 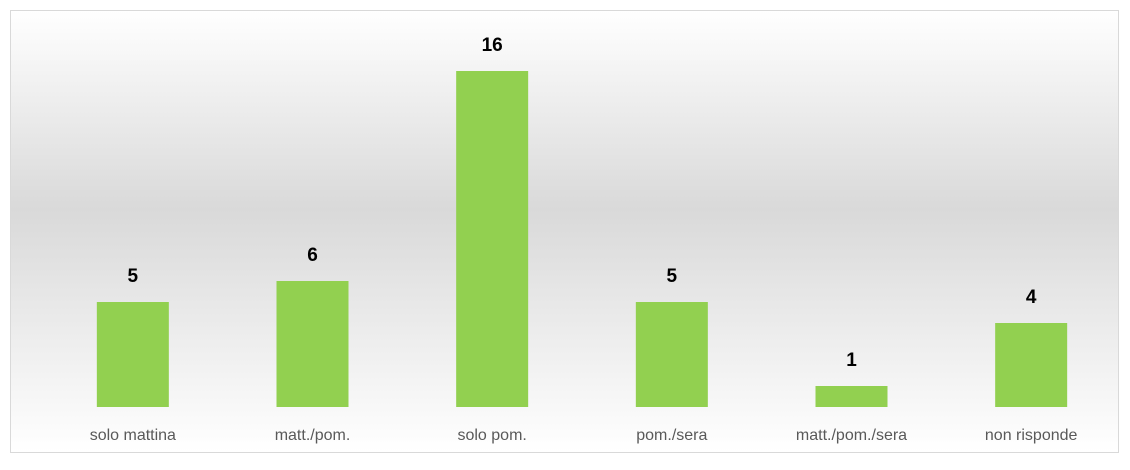 I want to click on x-tick-label: non risponde, so click(x=1031, y=435).